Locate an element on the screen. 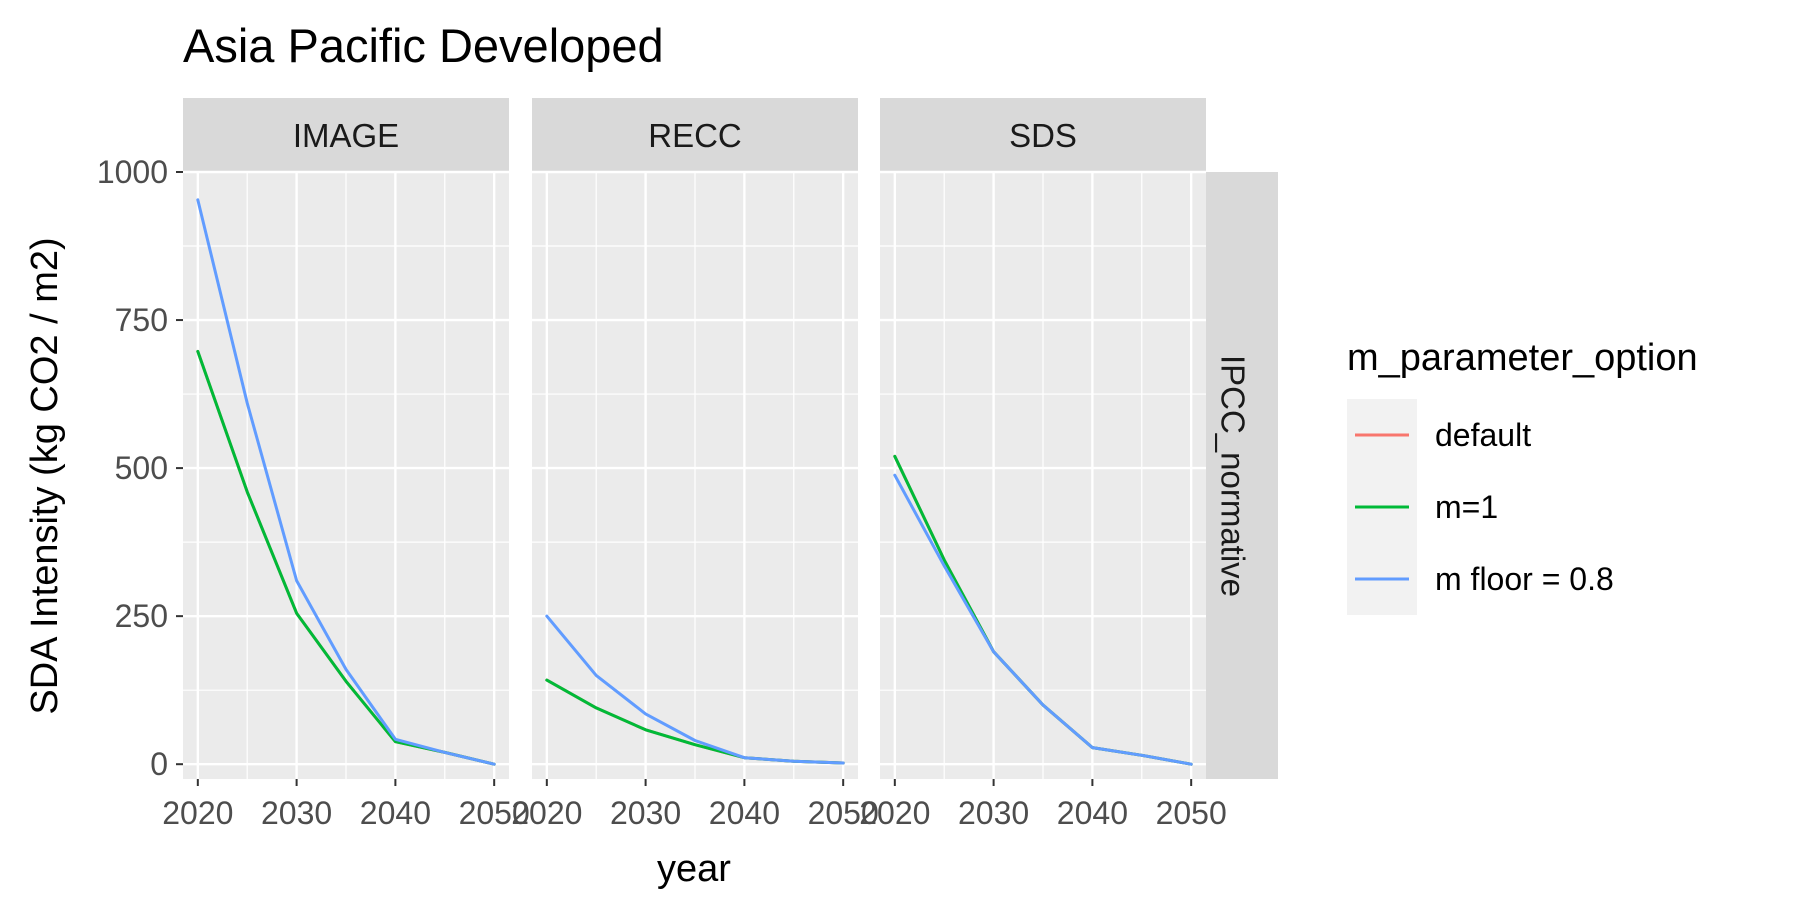  y-tick-label: 750 is located at coordinates (141, 320).